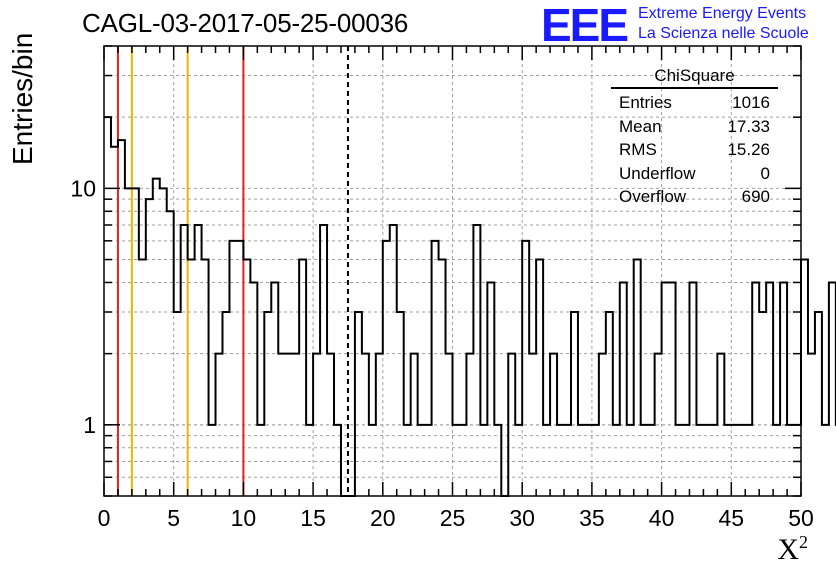 This screenshot has height=572, width=836. What do you see at coordinates (313, 518) in the screenshot?
I see `x-tick-label: 15` at bounding box center [313, 518].